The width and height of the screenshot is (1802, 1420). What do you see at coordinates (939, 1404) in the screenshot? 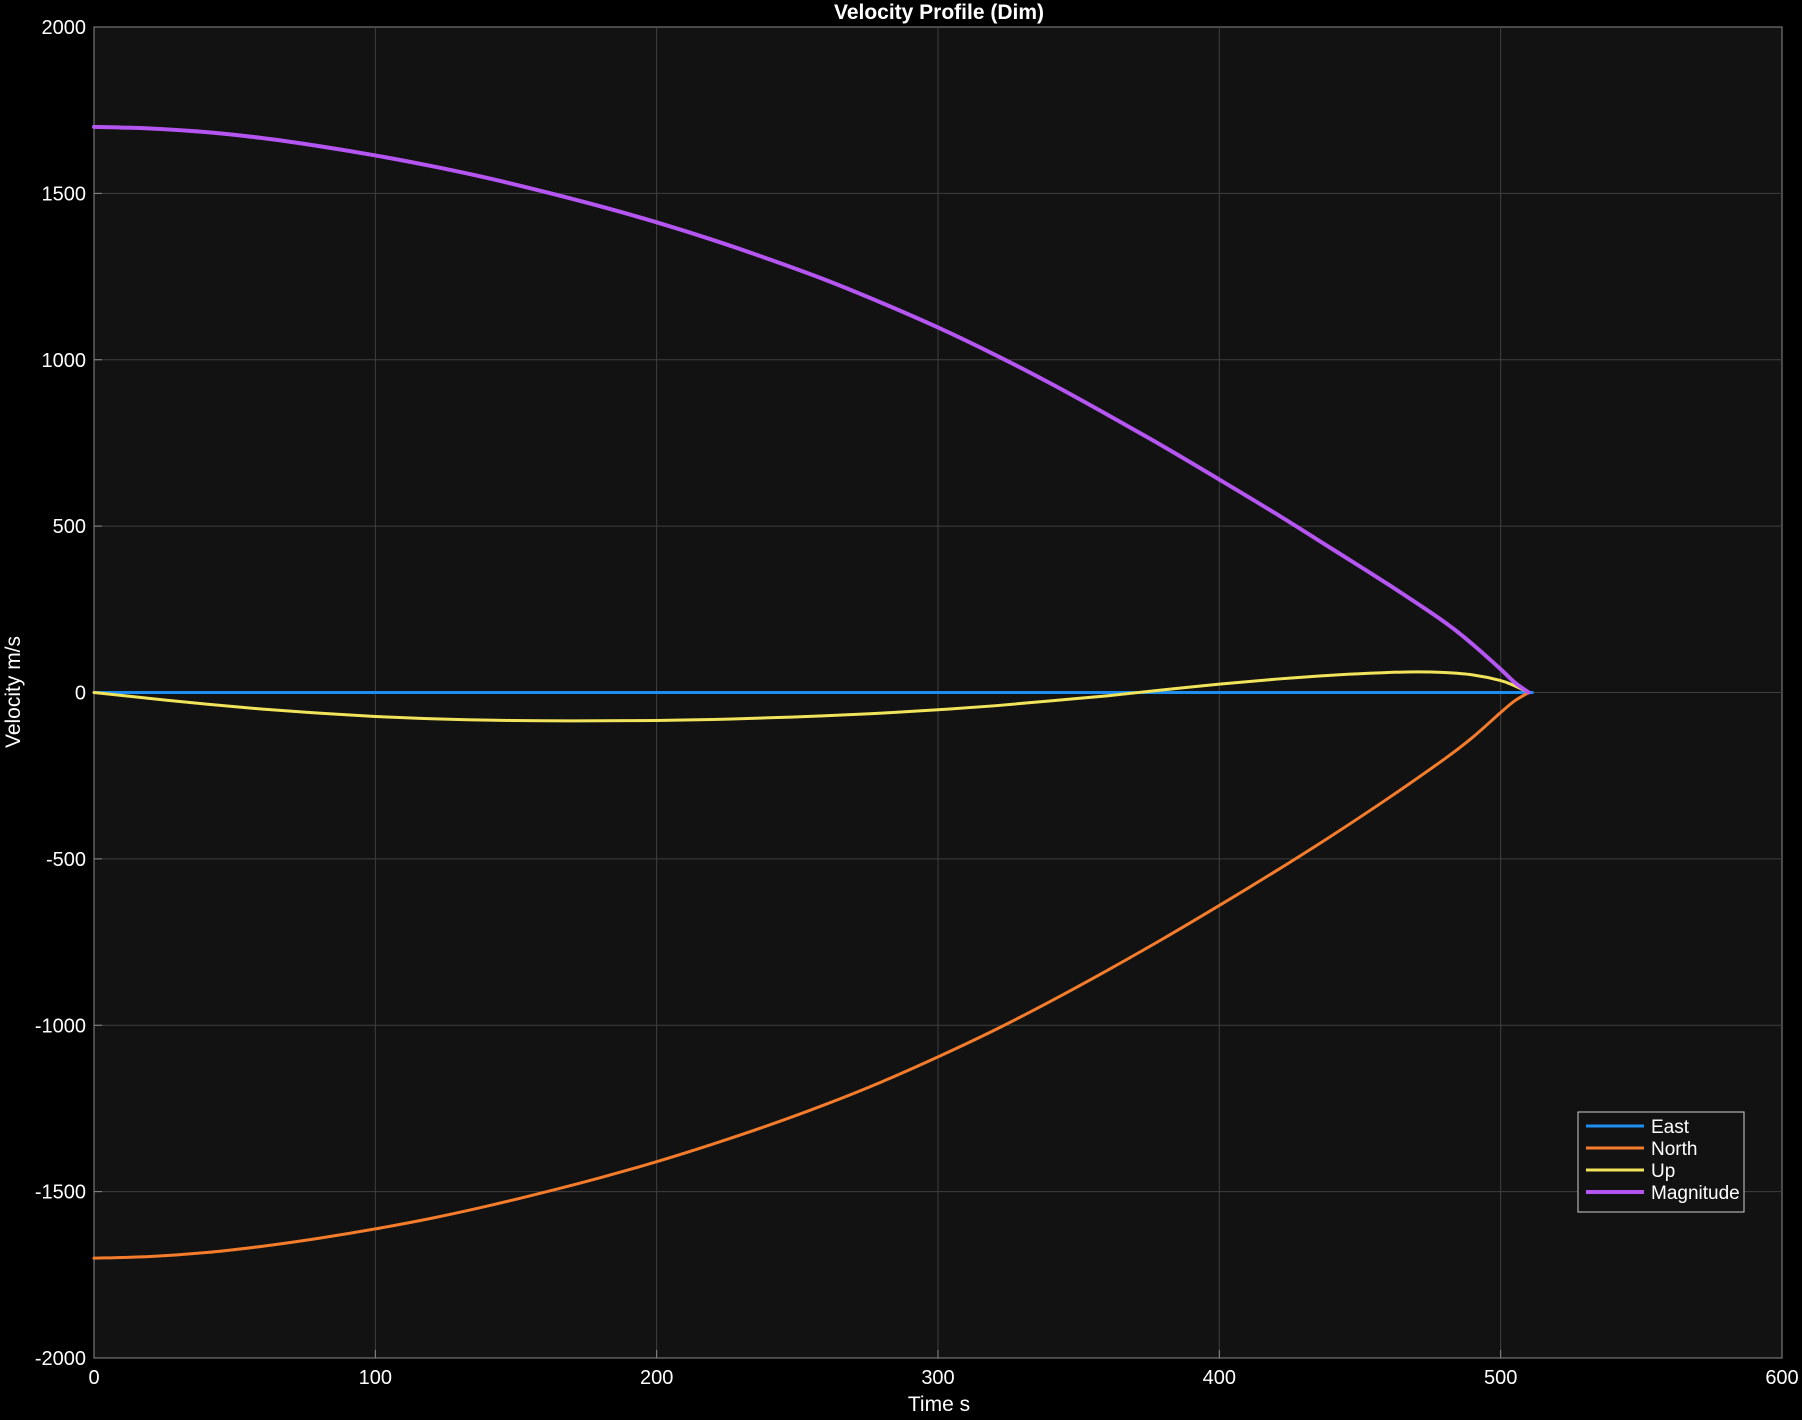
I see `x-axis-label: Time s` at bounding box center [939, 1404].